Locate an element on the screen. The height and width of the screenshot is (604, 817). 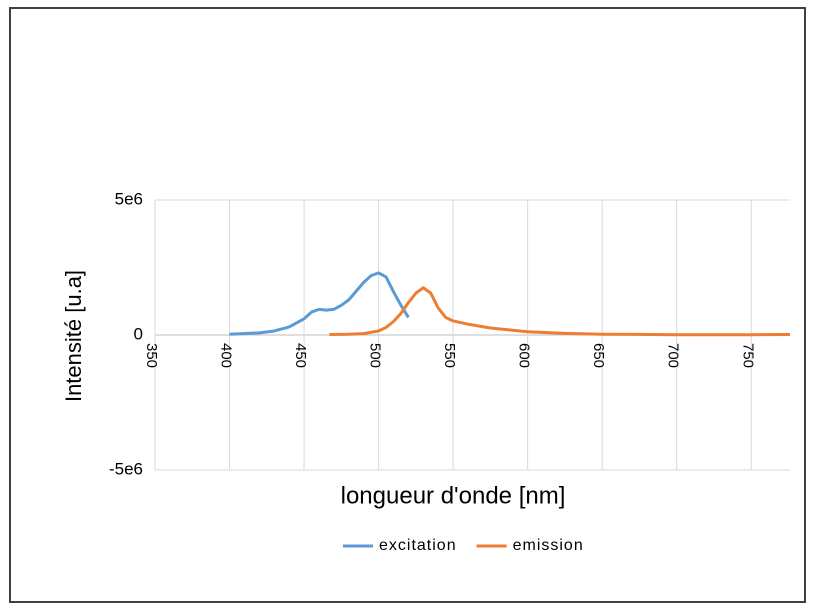
legend-label: emission is located at coordinates (548, 545).